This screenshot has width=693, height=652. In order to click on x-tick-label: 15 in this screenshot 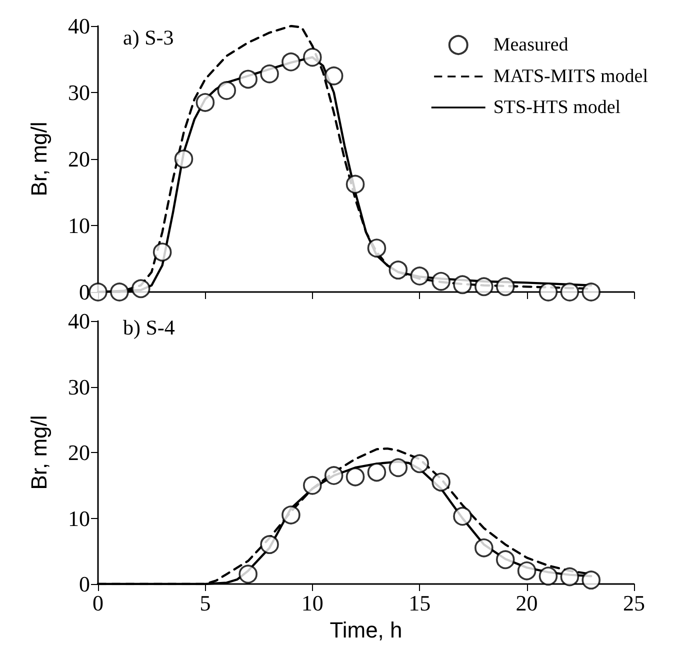, I will do `click(419, 603)`.